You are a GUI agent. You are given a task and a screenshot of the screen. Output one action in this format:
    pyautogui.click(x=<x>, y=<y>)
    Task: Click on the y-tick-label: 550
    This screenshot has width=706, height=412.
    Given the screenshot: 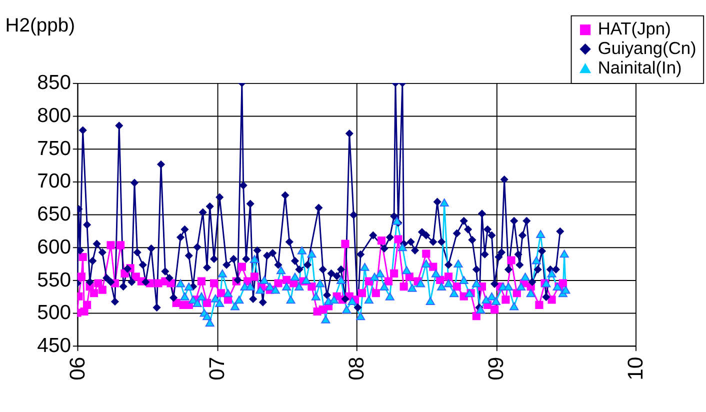 What is the action you would take?
    pyautogui.click(x=54, y=280)
    